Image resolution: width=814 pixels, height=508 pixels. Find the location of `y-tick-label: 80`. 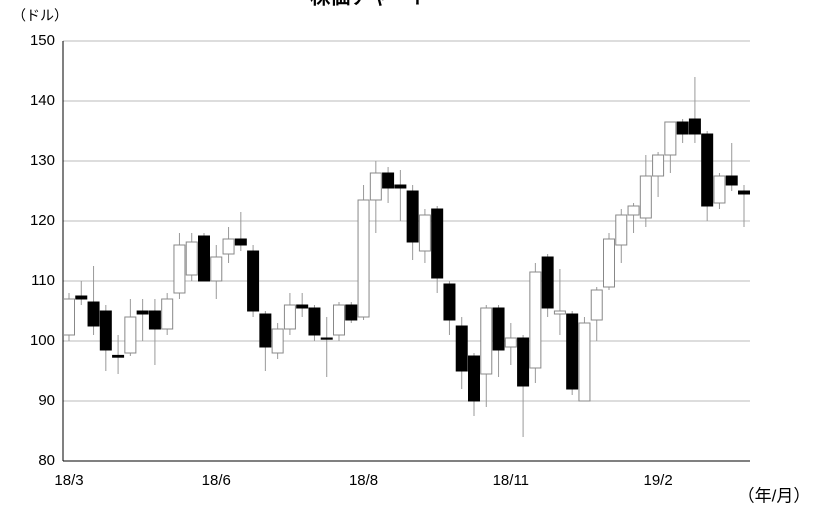

y-tick-label: 80 is located at coordinates (46, 460).